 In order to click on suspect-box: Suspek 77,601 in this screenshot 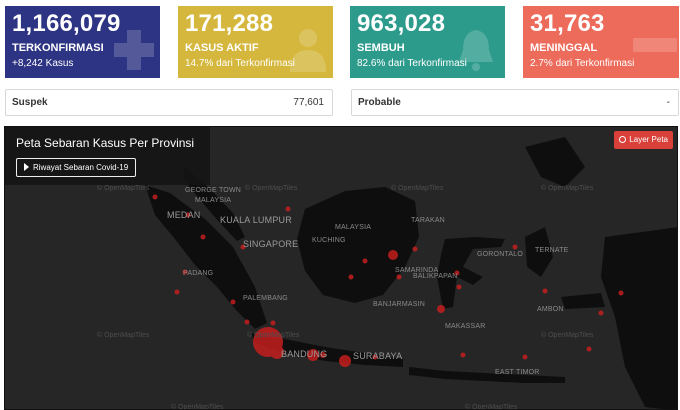, I will do `click(169, 102)`.